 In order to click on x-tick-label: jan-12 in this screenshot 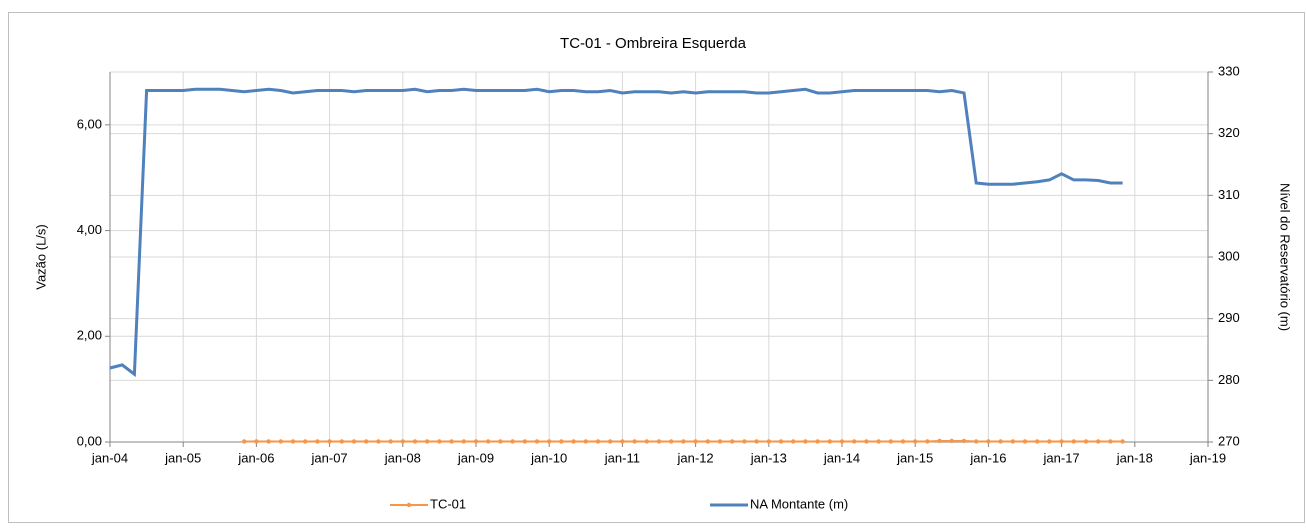, I will do `click(695, 457)`.